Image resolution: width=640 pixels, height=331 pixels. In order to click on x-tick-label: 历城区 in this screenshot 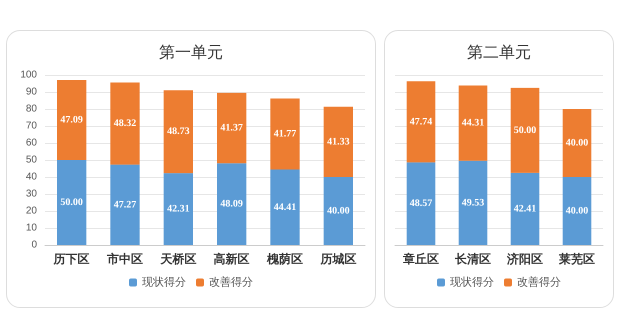, I will do `click(337, 259)`.